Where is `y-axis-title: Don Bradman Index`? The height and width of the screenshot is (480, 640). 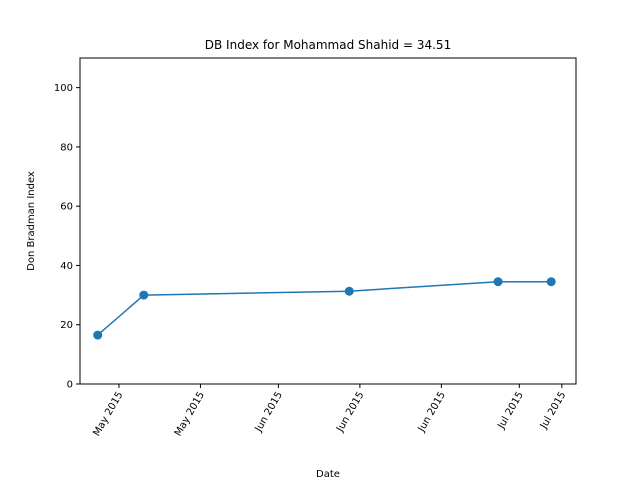 y-axis-title: Don Bradman Index is located at coordinates (31, 221).